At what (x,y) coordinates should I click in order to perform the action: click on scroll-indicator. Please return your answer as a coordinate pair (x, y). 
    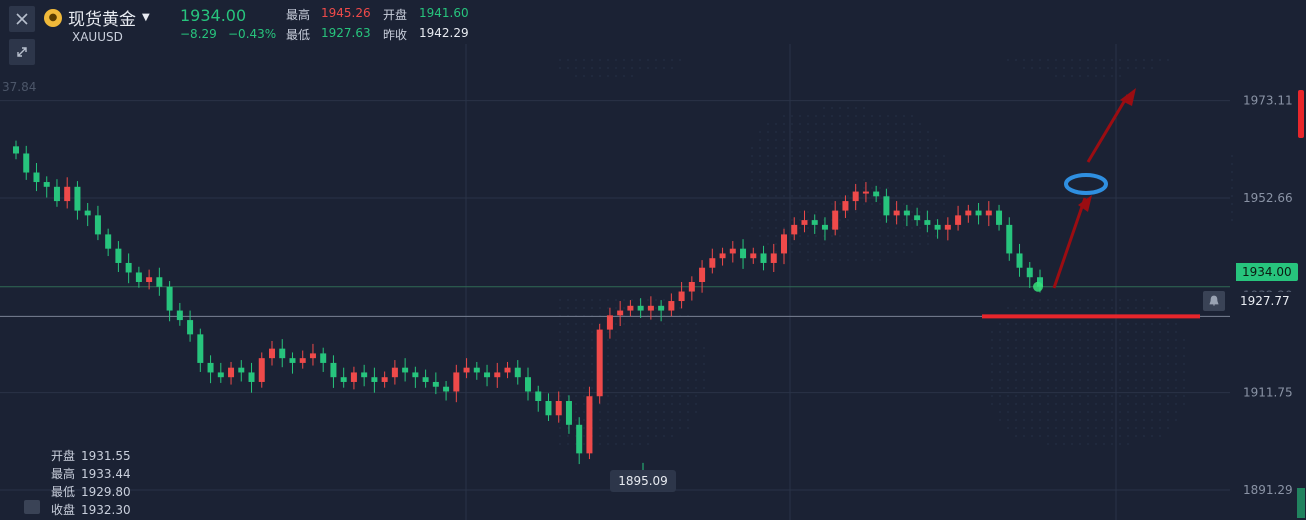
    Looking at the image, I should click on (1301, 114).